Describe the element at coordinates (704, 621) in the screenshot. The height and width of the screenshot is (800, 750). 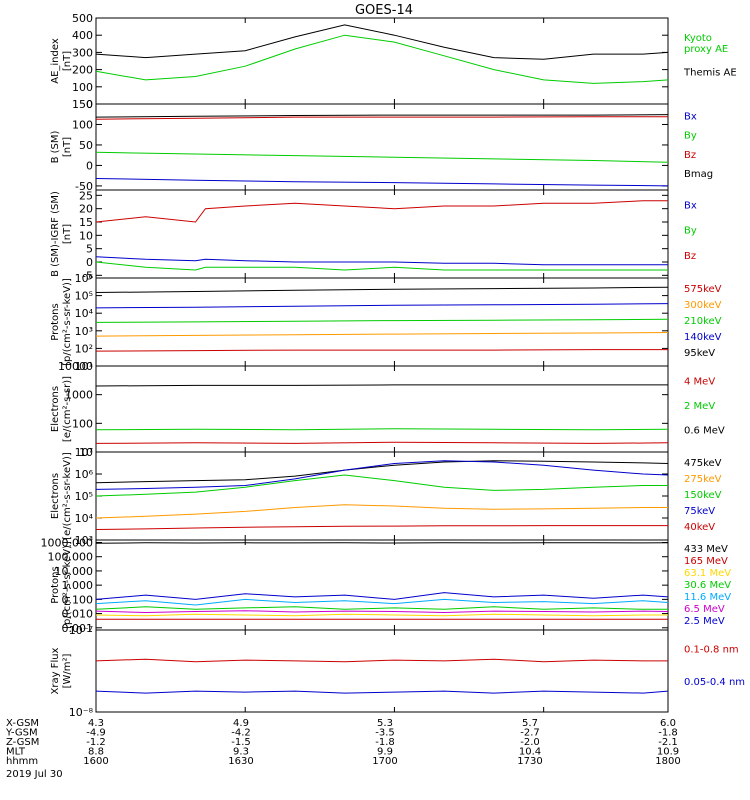
I see `legend-entry: 2.5 MeV` at that location.